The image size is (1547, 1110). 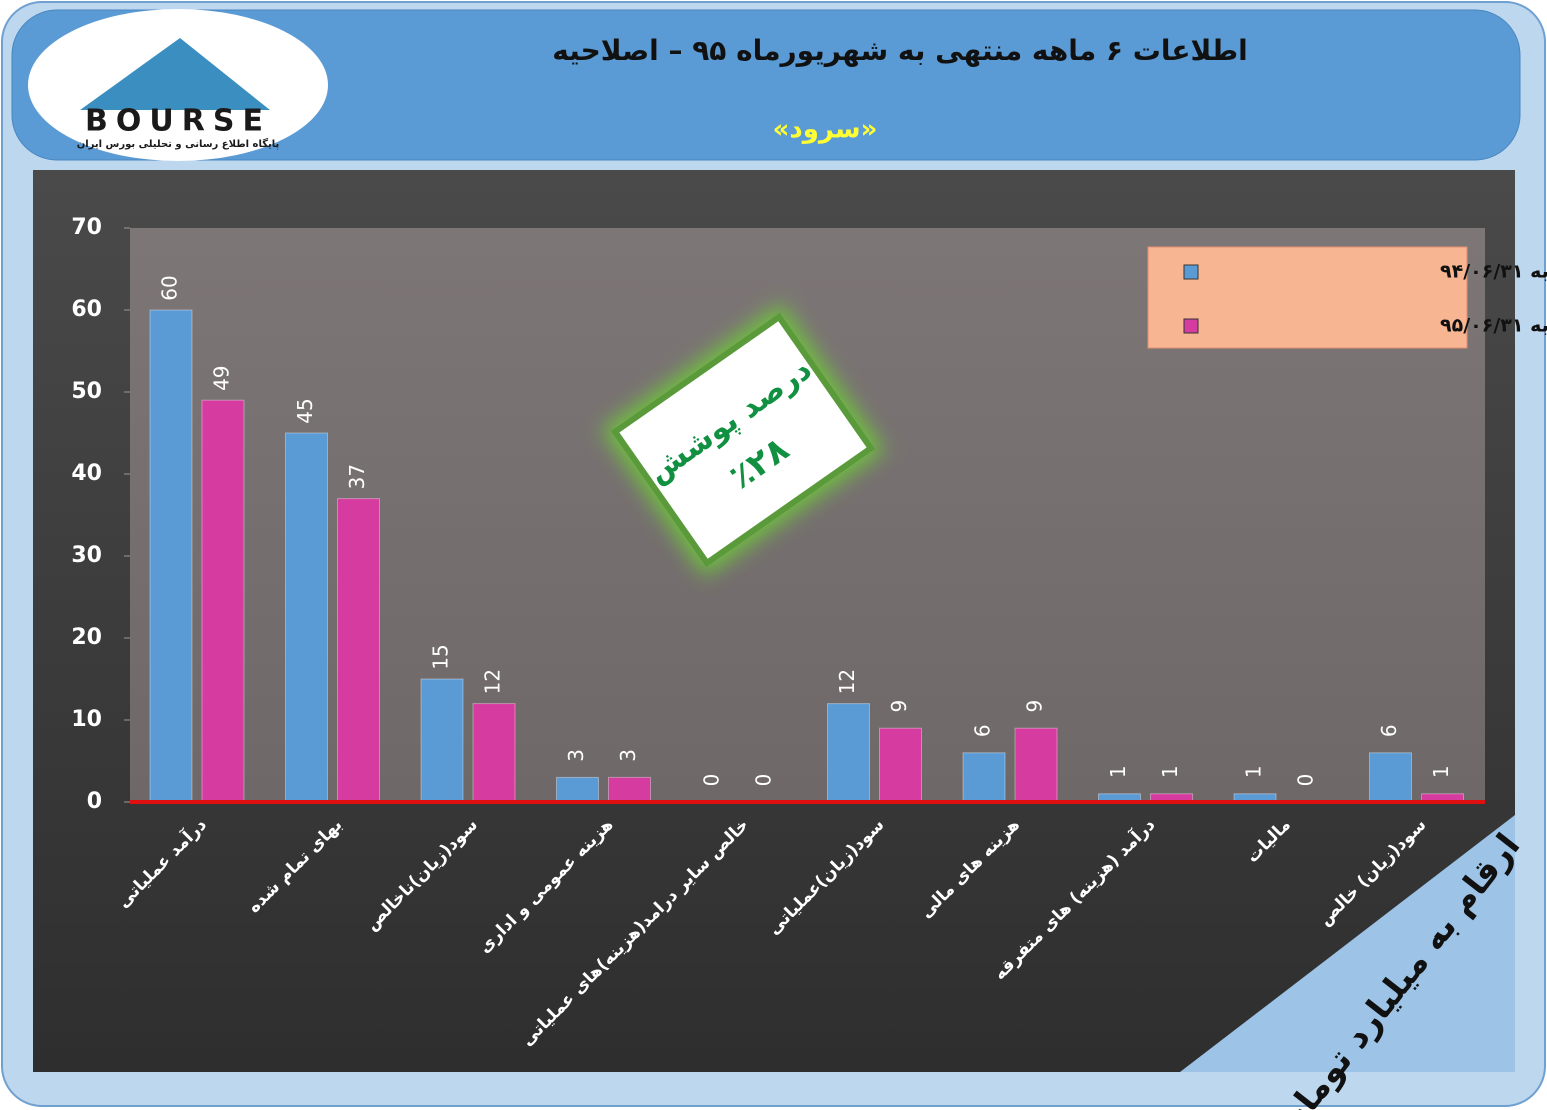 I want to click on data-label: 49, so click(x=222, y=377).